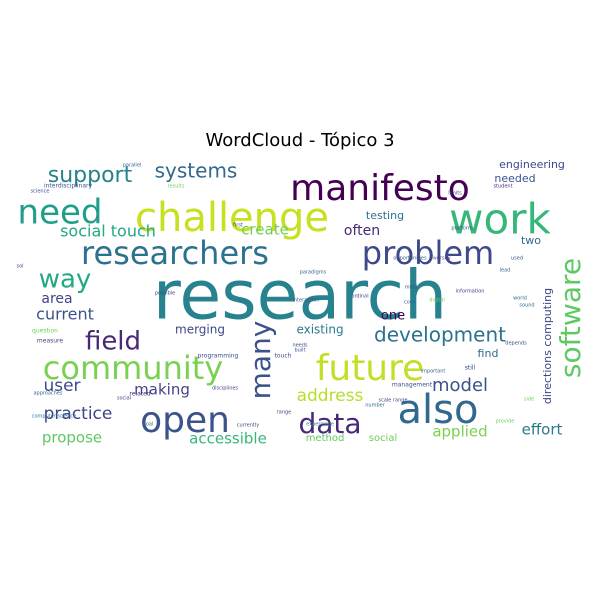  I want to click on word-still: still, so click(470, 368).